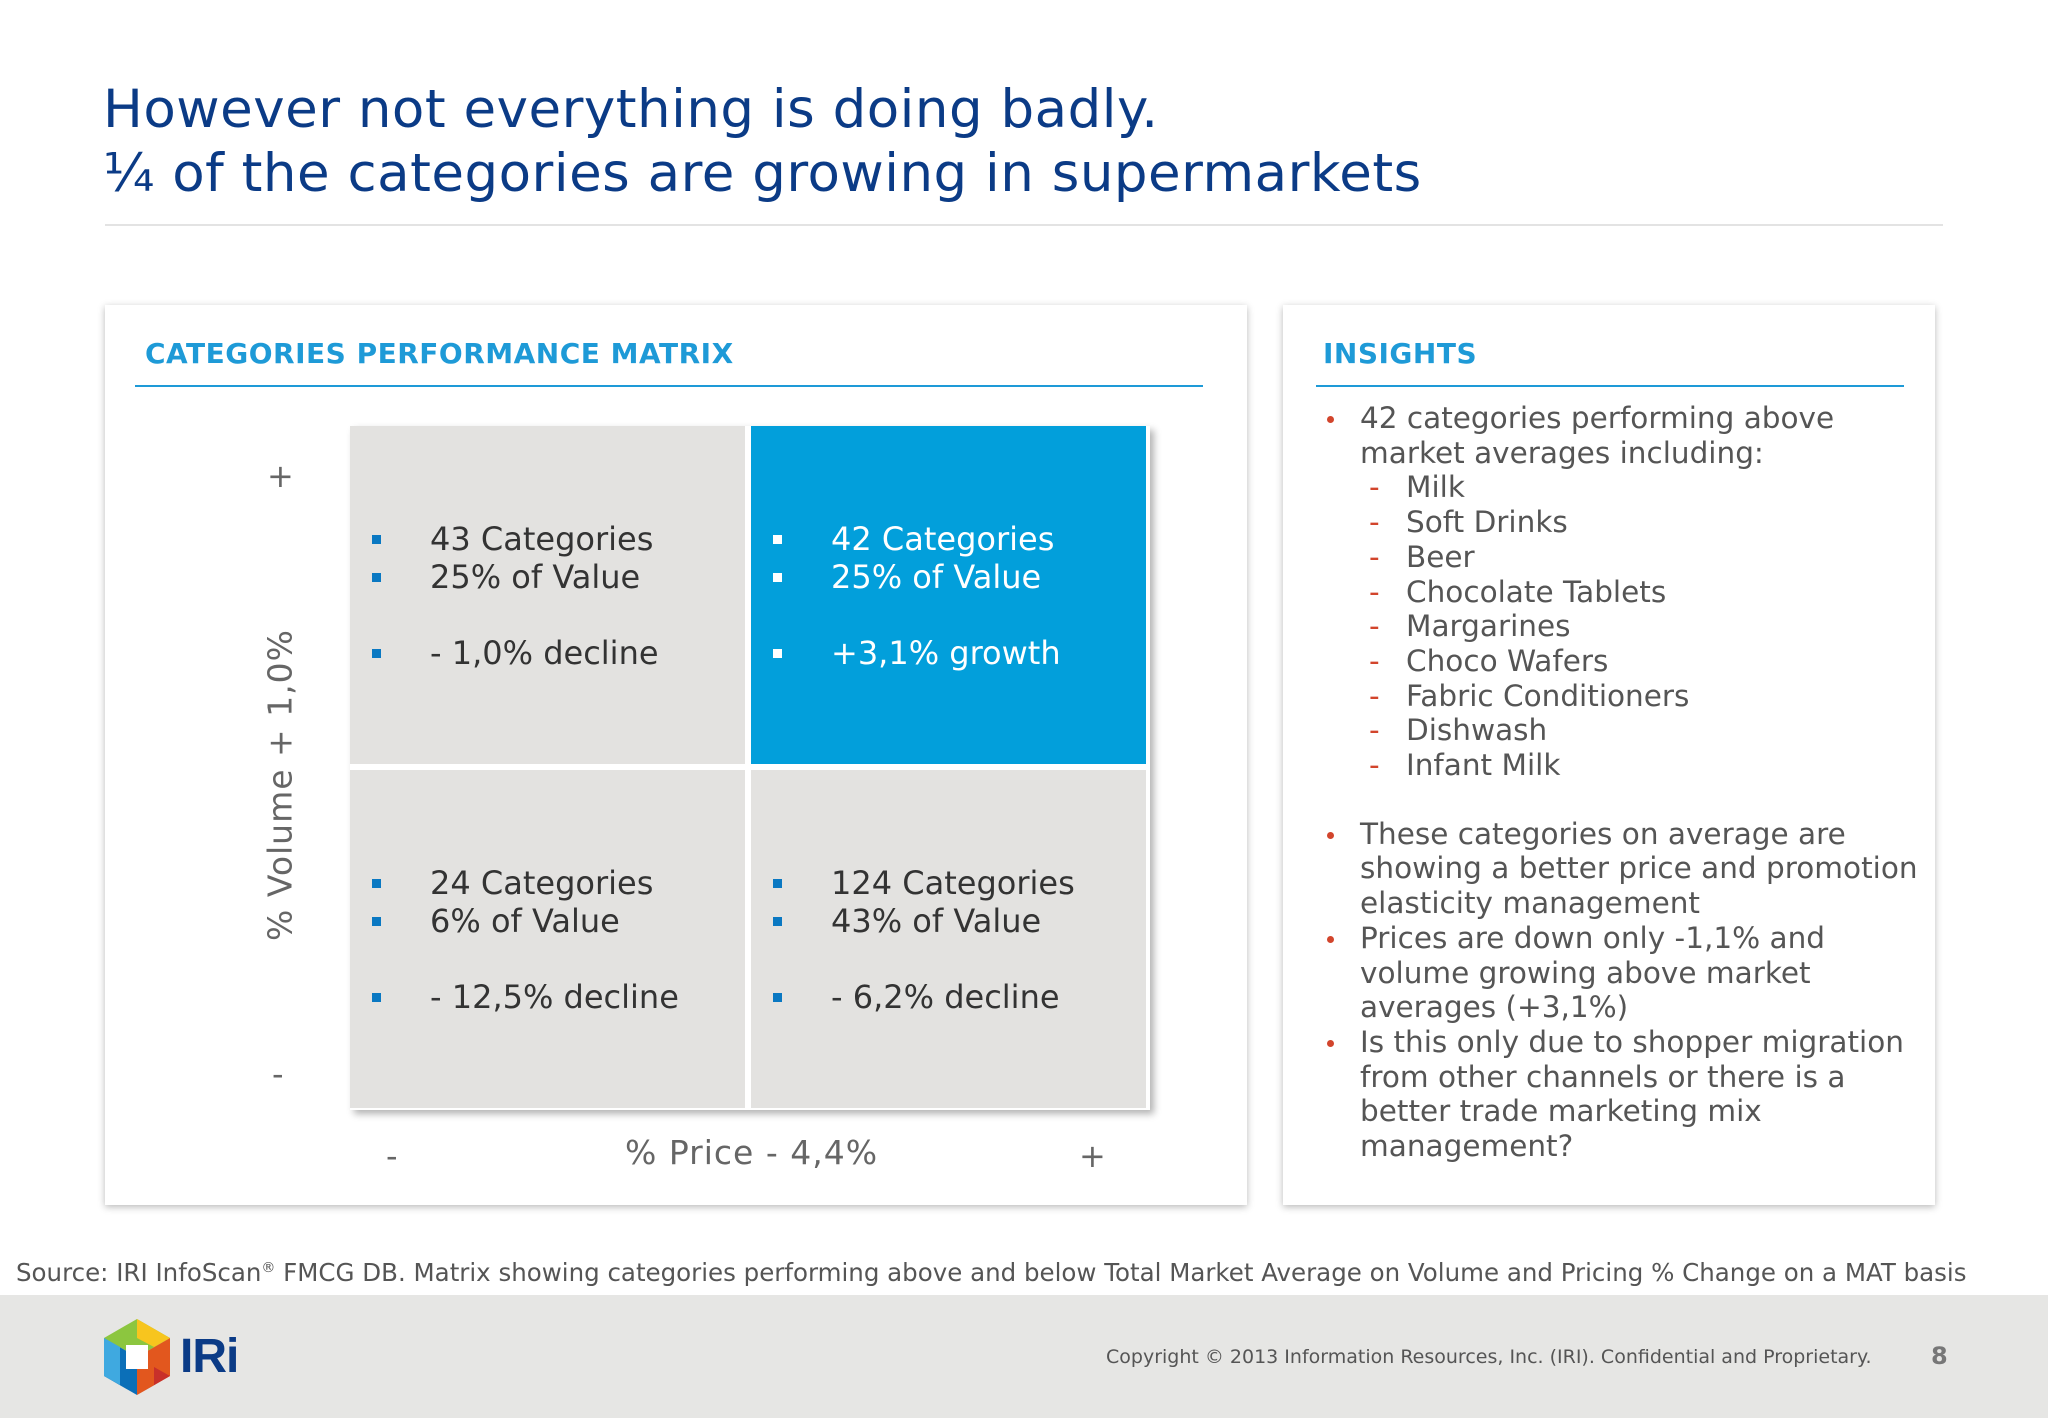 Image resolution: width=2048 pixels, height=1418 pixels. I want to click on cell-item: - 12,5% decline, so click(525, 997).